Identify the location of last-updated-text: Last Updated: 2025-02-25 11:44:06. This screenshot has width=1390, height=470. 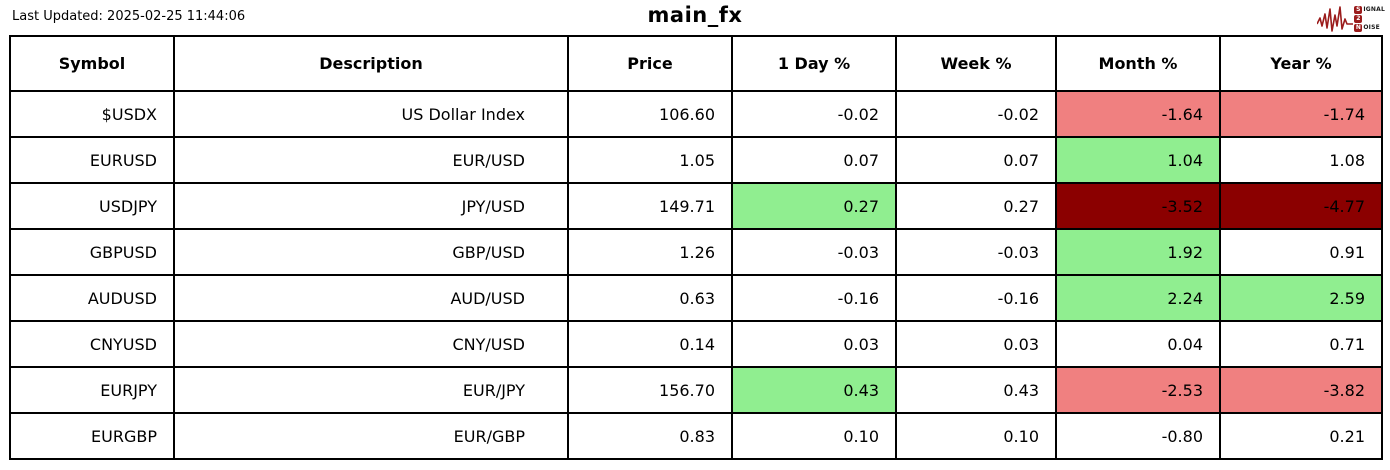
(129, 16).